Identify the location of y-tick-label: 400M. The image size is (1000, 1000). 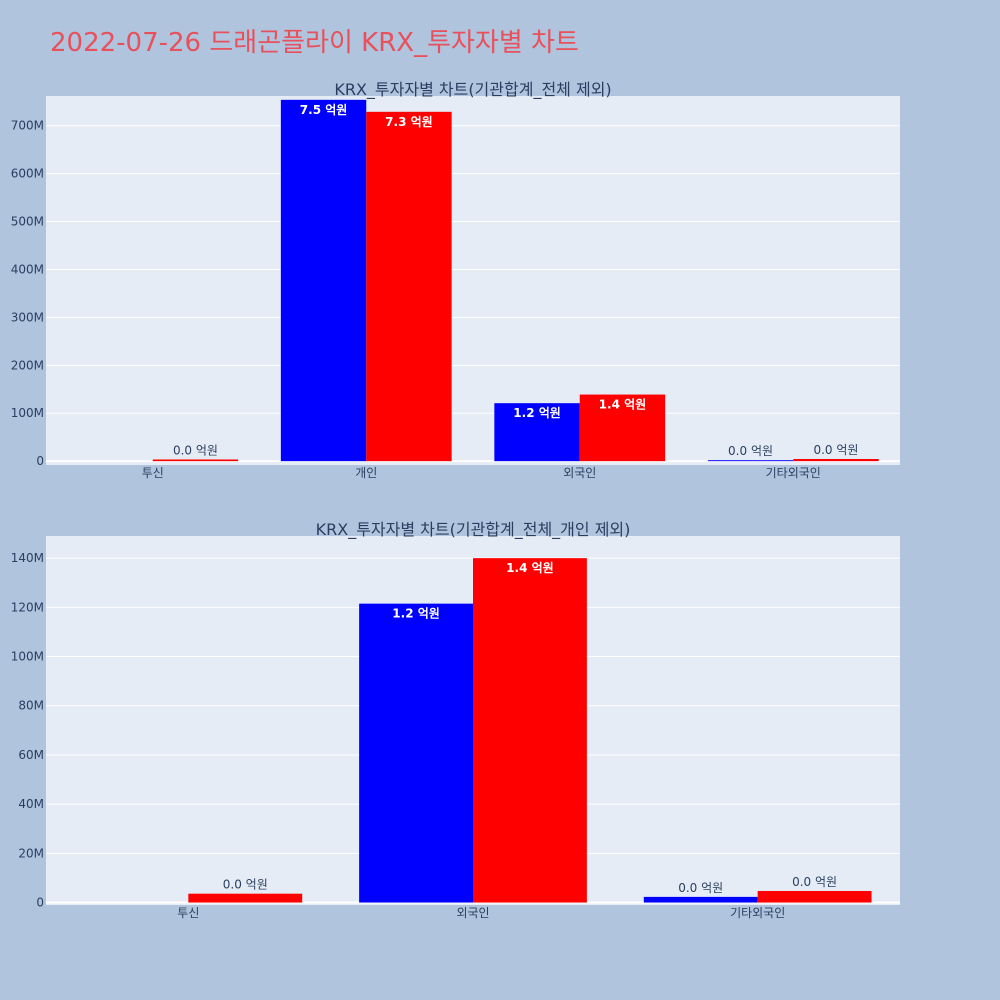
(27, 269).